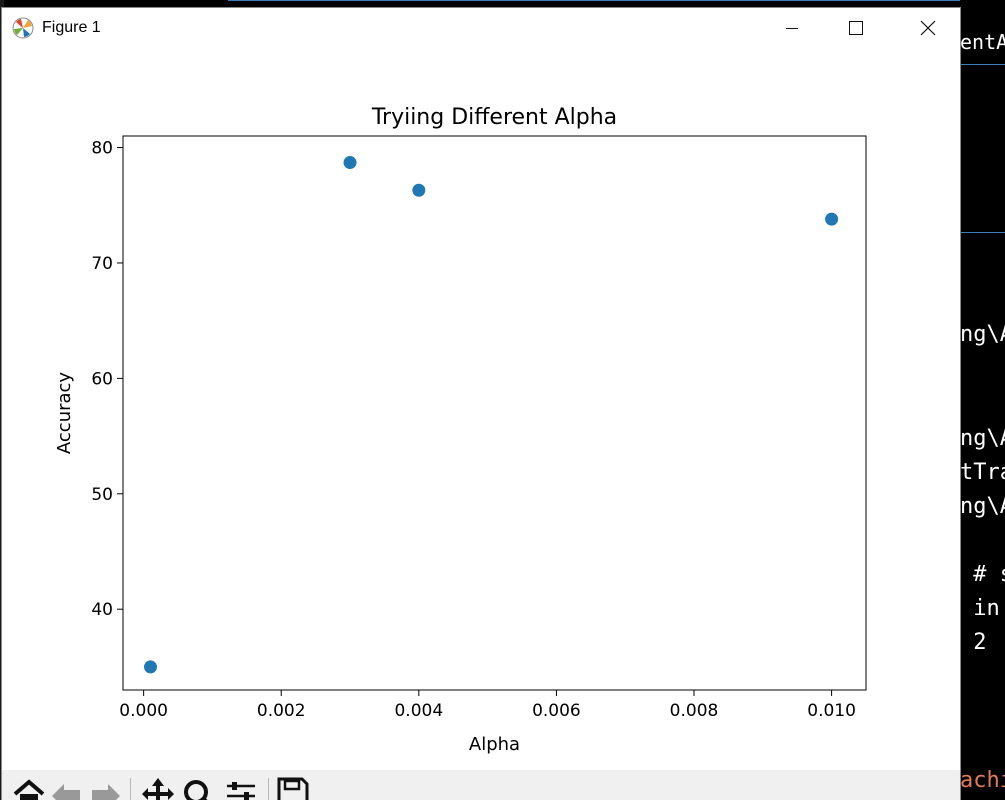 The height and width of the screenshot is (800, 1005). I want to click on maximize-button, so click(856, 28).